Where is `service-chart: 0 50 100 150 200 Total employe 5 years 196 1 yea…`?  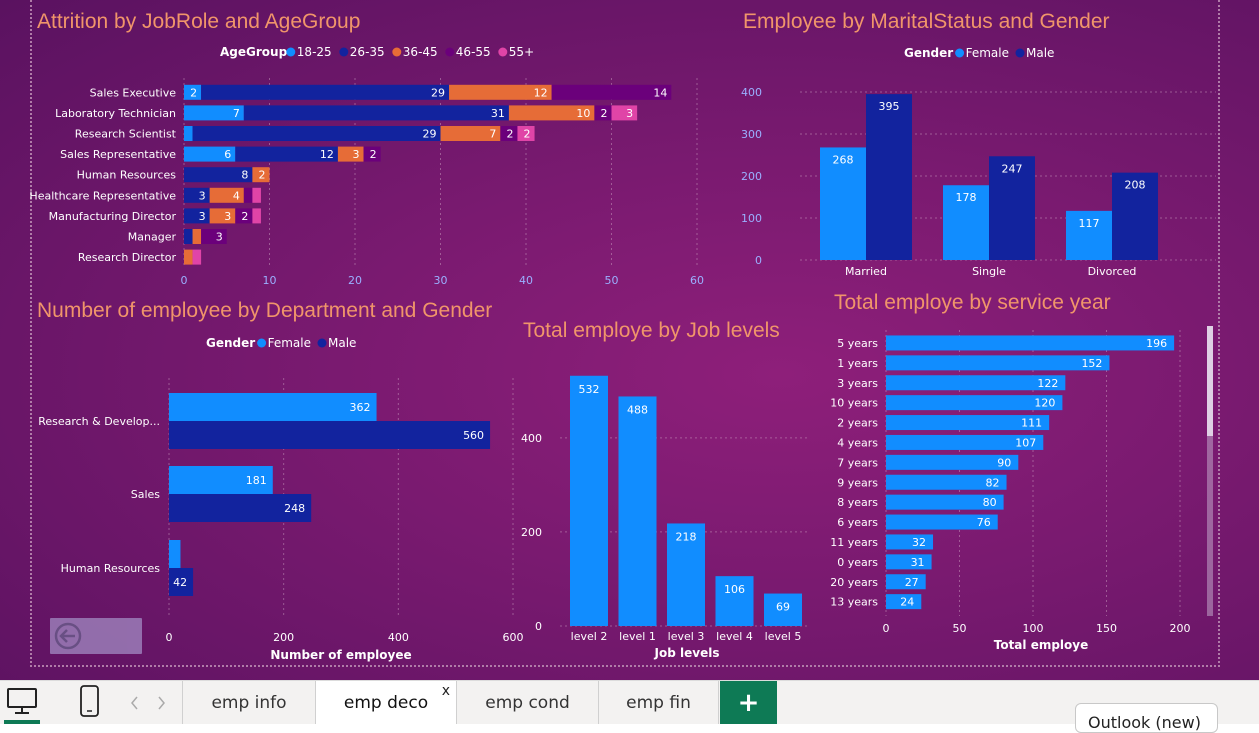
service-chart: 0 50 100 150 200 Total employe 5 years 196 1 yea… is located at coordinates (1020, 491).